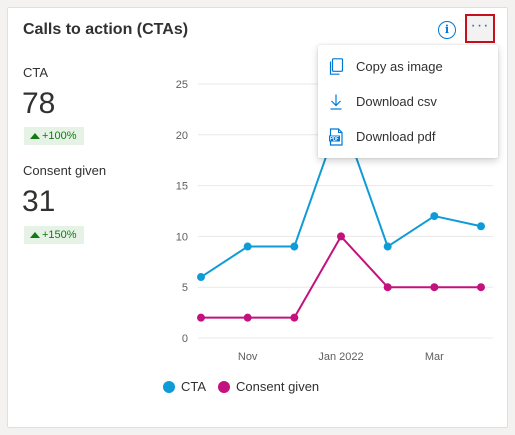 This screenshot has width=515, height=435. Describe the element at coordinates (399, 66) in the screenshot. I see `menu-item-label: Copy as image` at that location.